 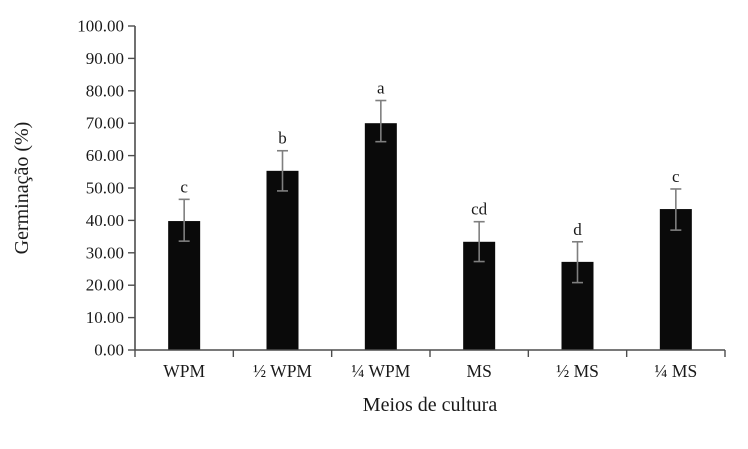 What do you see at coordinates (282, 371) in the screenshot?
I see `x-tick-label-½ WPM: ½ WPM` at bounding box center [282, 371].